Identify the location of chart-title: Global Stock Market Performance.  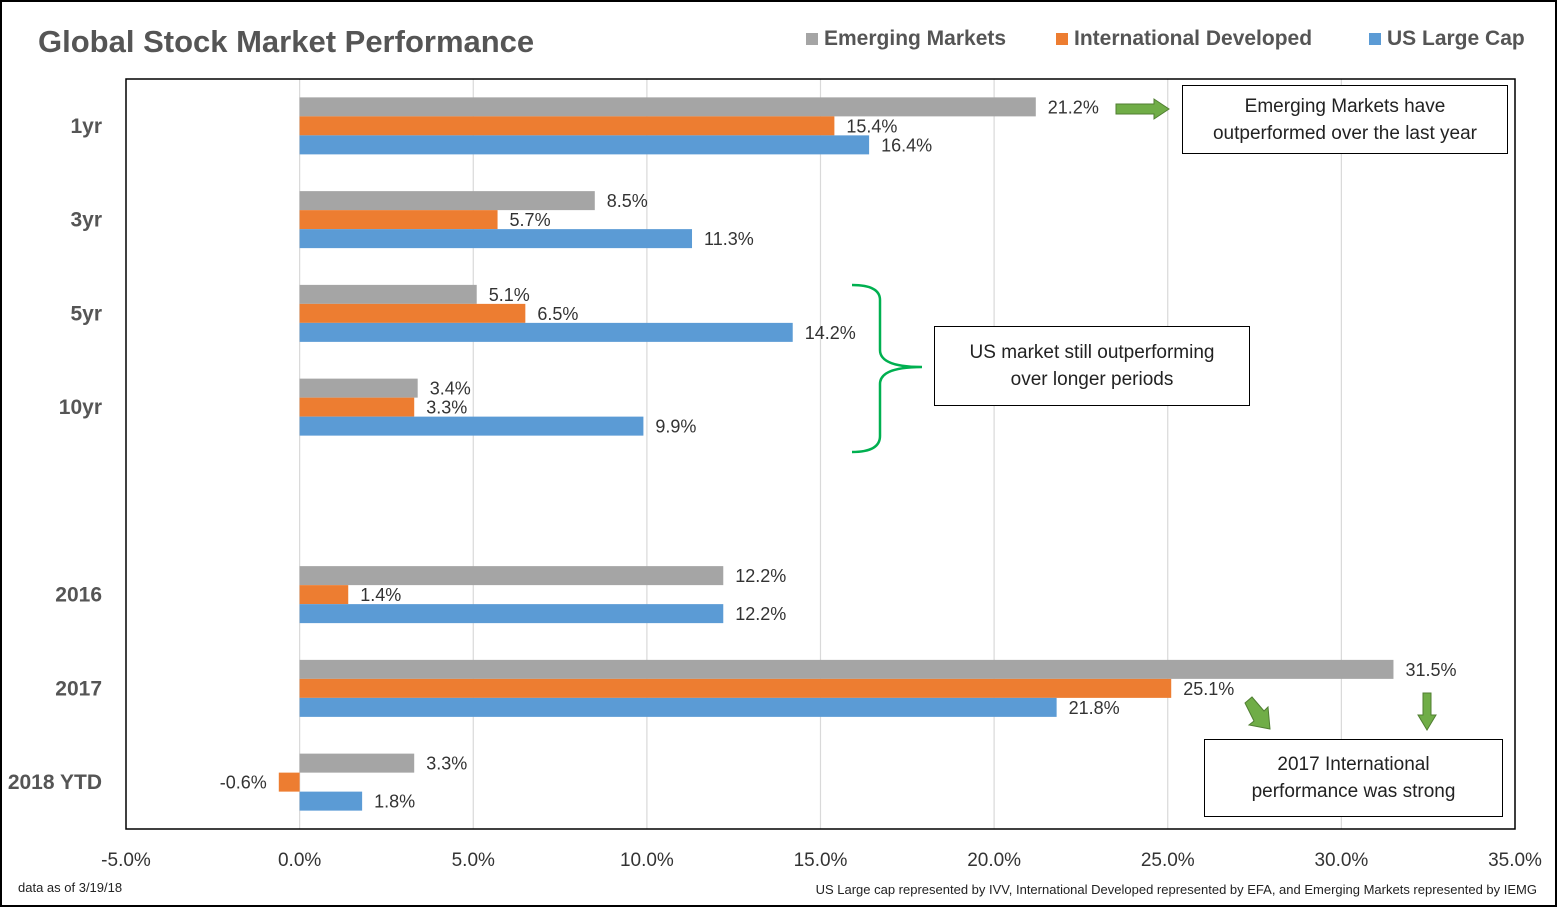
(286, 41).